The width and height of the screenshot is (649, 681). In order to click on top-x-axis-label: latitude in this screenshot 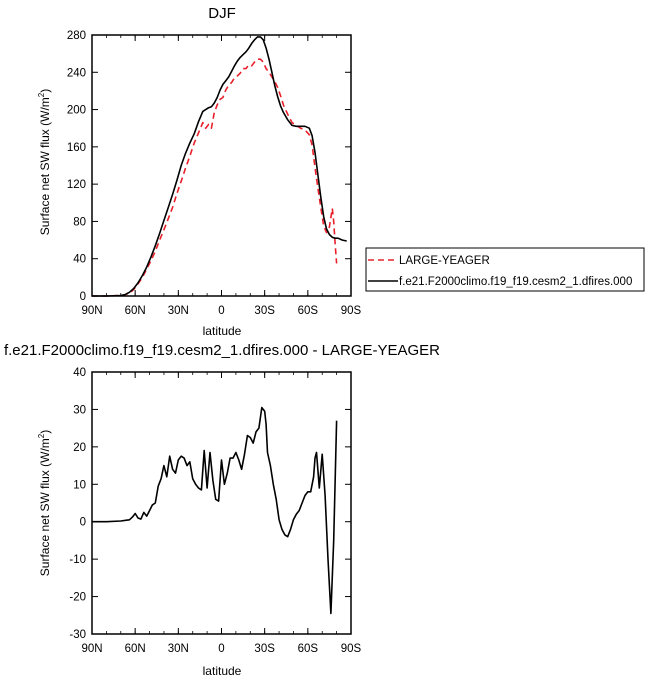, I will do `click(222, 331)`.